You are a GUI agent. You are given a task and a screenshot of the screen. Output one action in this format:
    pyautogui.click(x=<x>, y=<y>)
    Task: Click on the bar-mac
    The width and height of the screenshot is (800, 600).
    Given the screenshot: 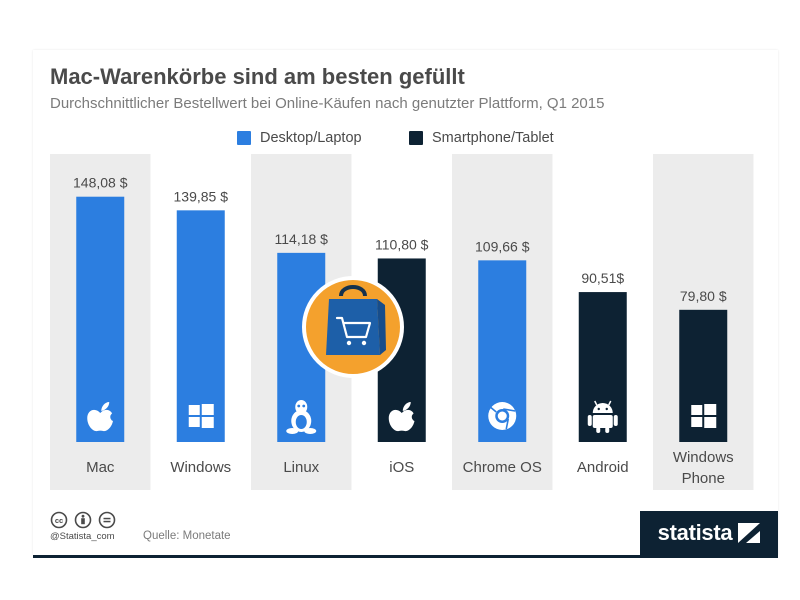 What is the action you would take?
    pyautogui.click(x=100, y=319)
    